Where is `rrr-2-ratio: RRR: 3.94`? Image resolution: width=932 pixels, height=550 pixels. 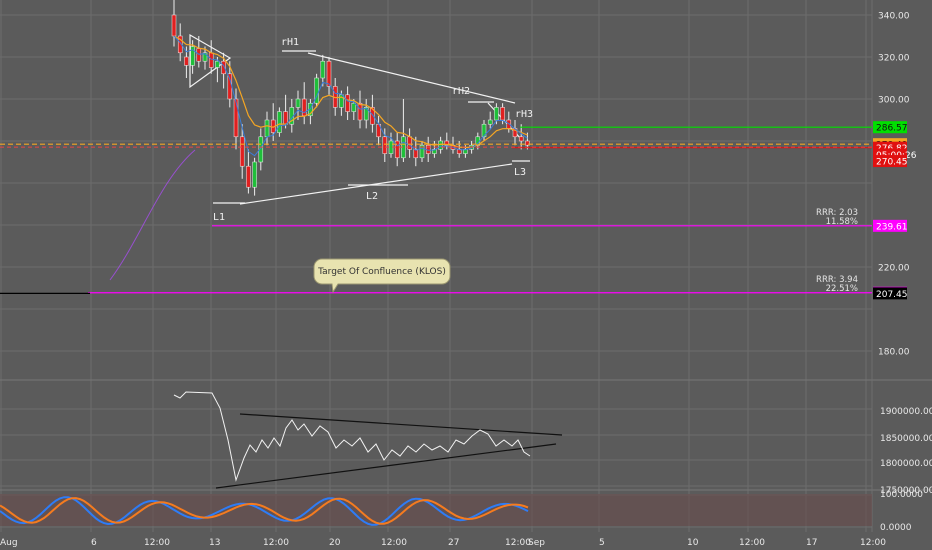
rrr-2-ratio: RRR: 3.94 is located at coordinates (837, 280).